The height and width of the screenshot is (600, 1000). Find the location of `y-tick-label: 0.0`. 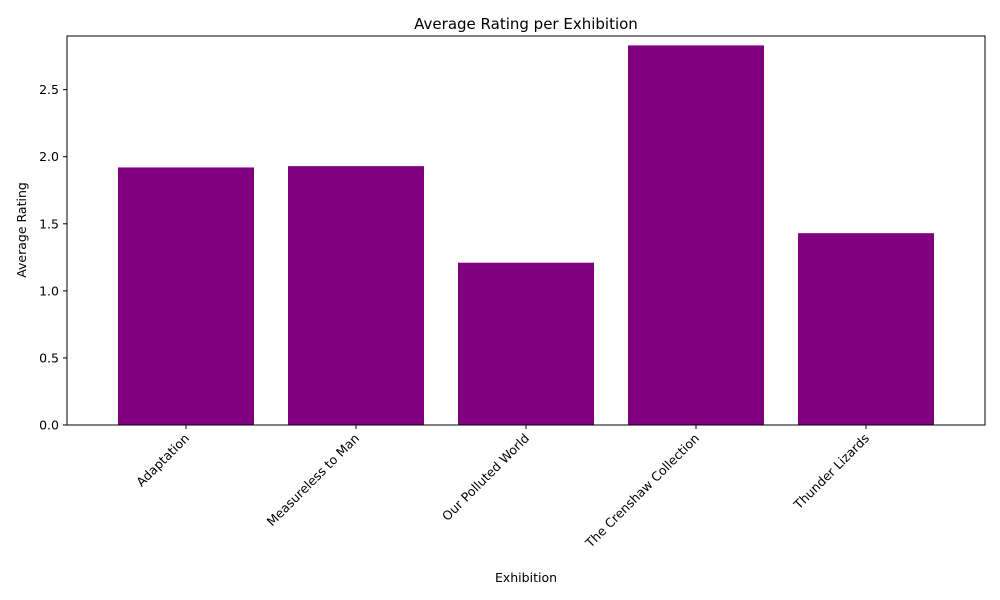

y-tick-label: 0.0 is located at coordinates (49, 425).